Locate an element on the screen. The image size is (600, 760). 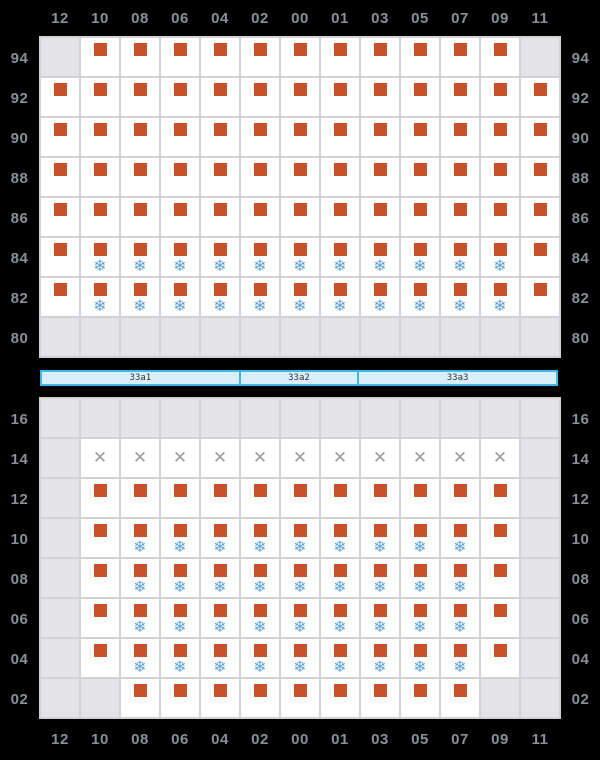
seat-cell-02-04: ❄ is located at coordinates (260, 658).